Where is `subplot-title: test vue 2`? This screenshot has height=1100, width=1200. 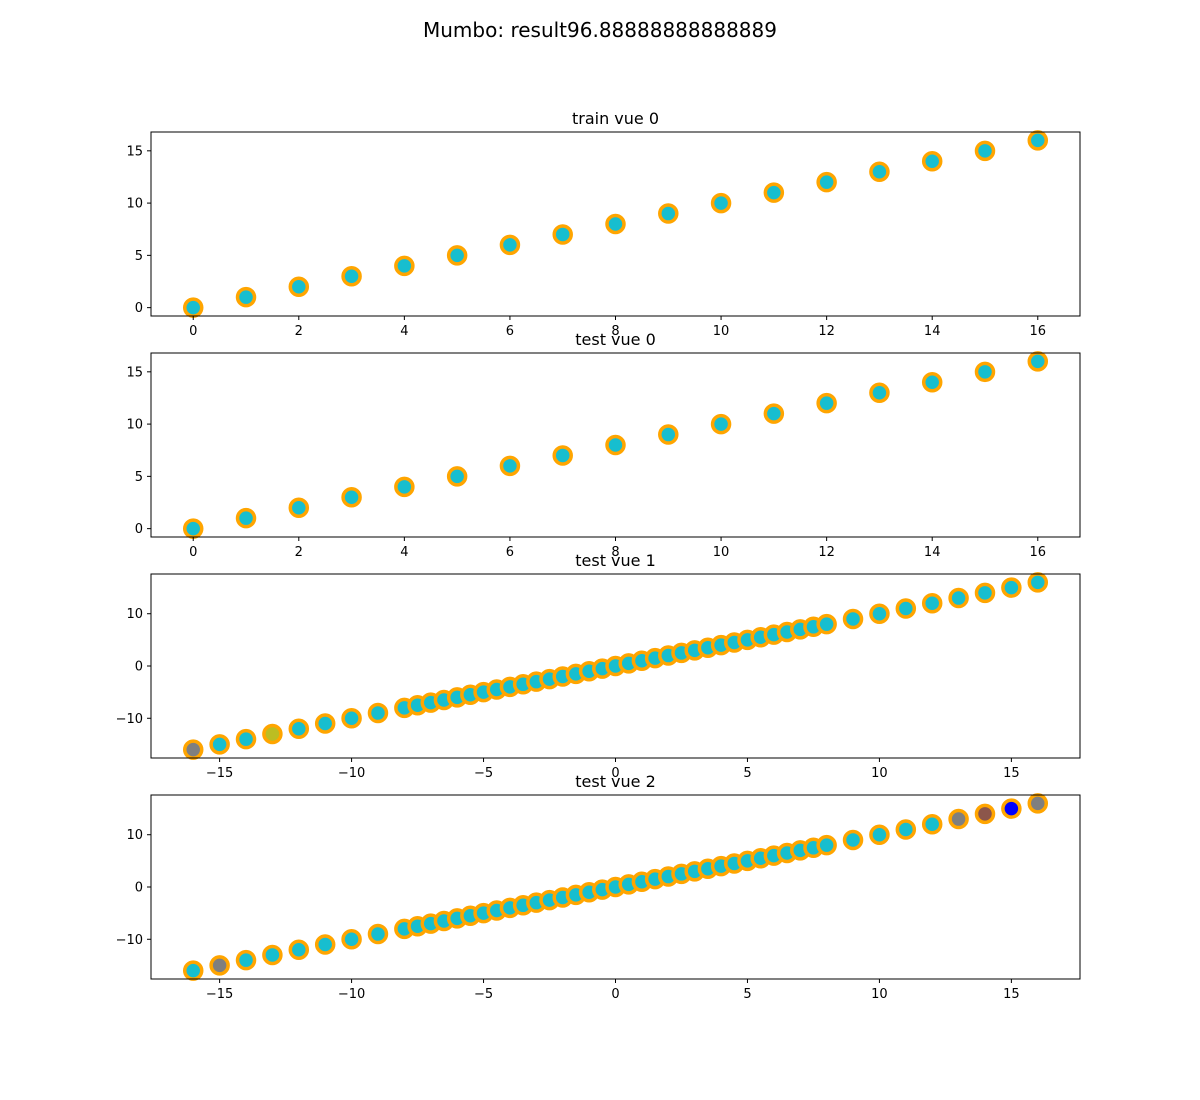
subplot-title: test vue 2 is located at coordinates (615, 781).